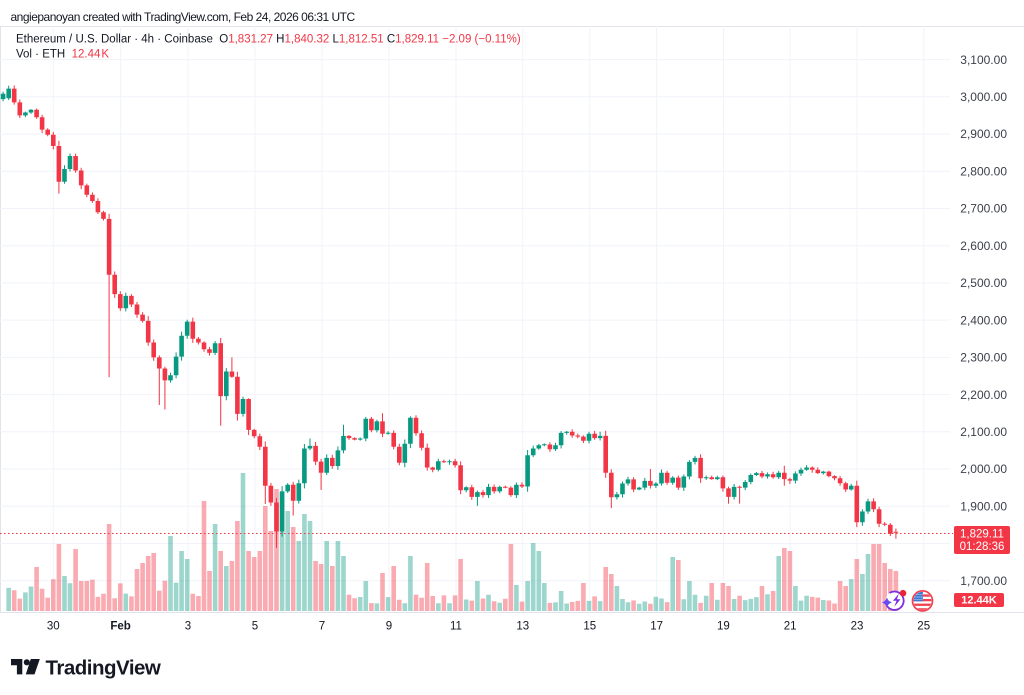 This screenshot has width=1024, height=695. What do you see at coordinates (322, 627) in the screenshot?
I see `svg-text: 7` at bounding box center [322, 627].